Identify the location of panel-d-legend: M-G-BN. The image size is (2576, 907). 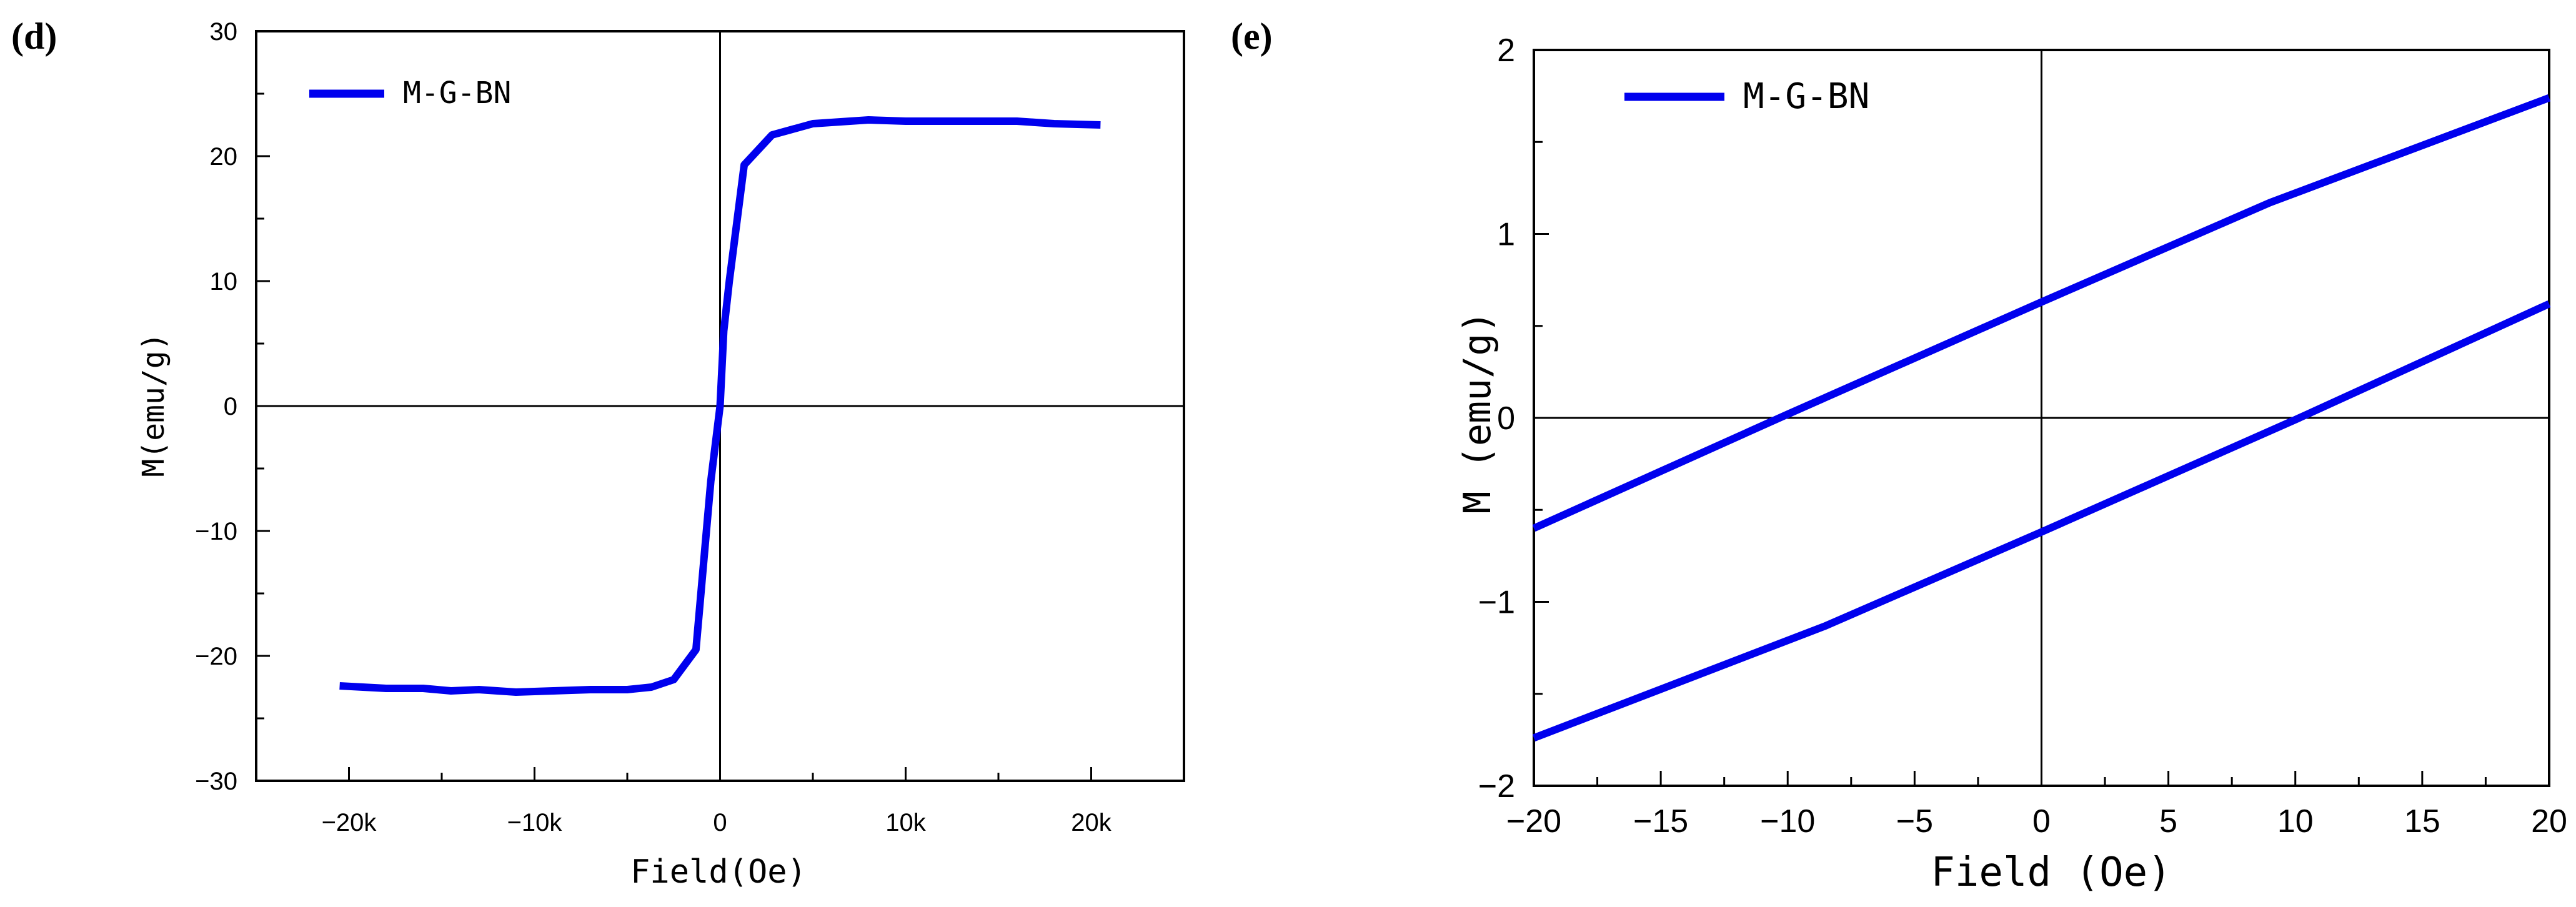
(410, 93).